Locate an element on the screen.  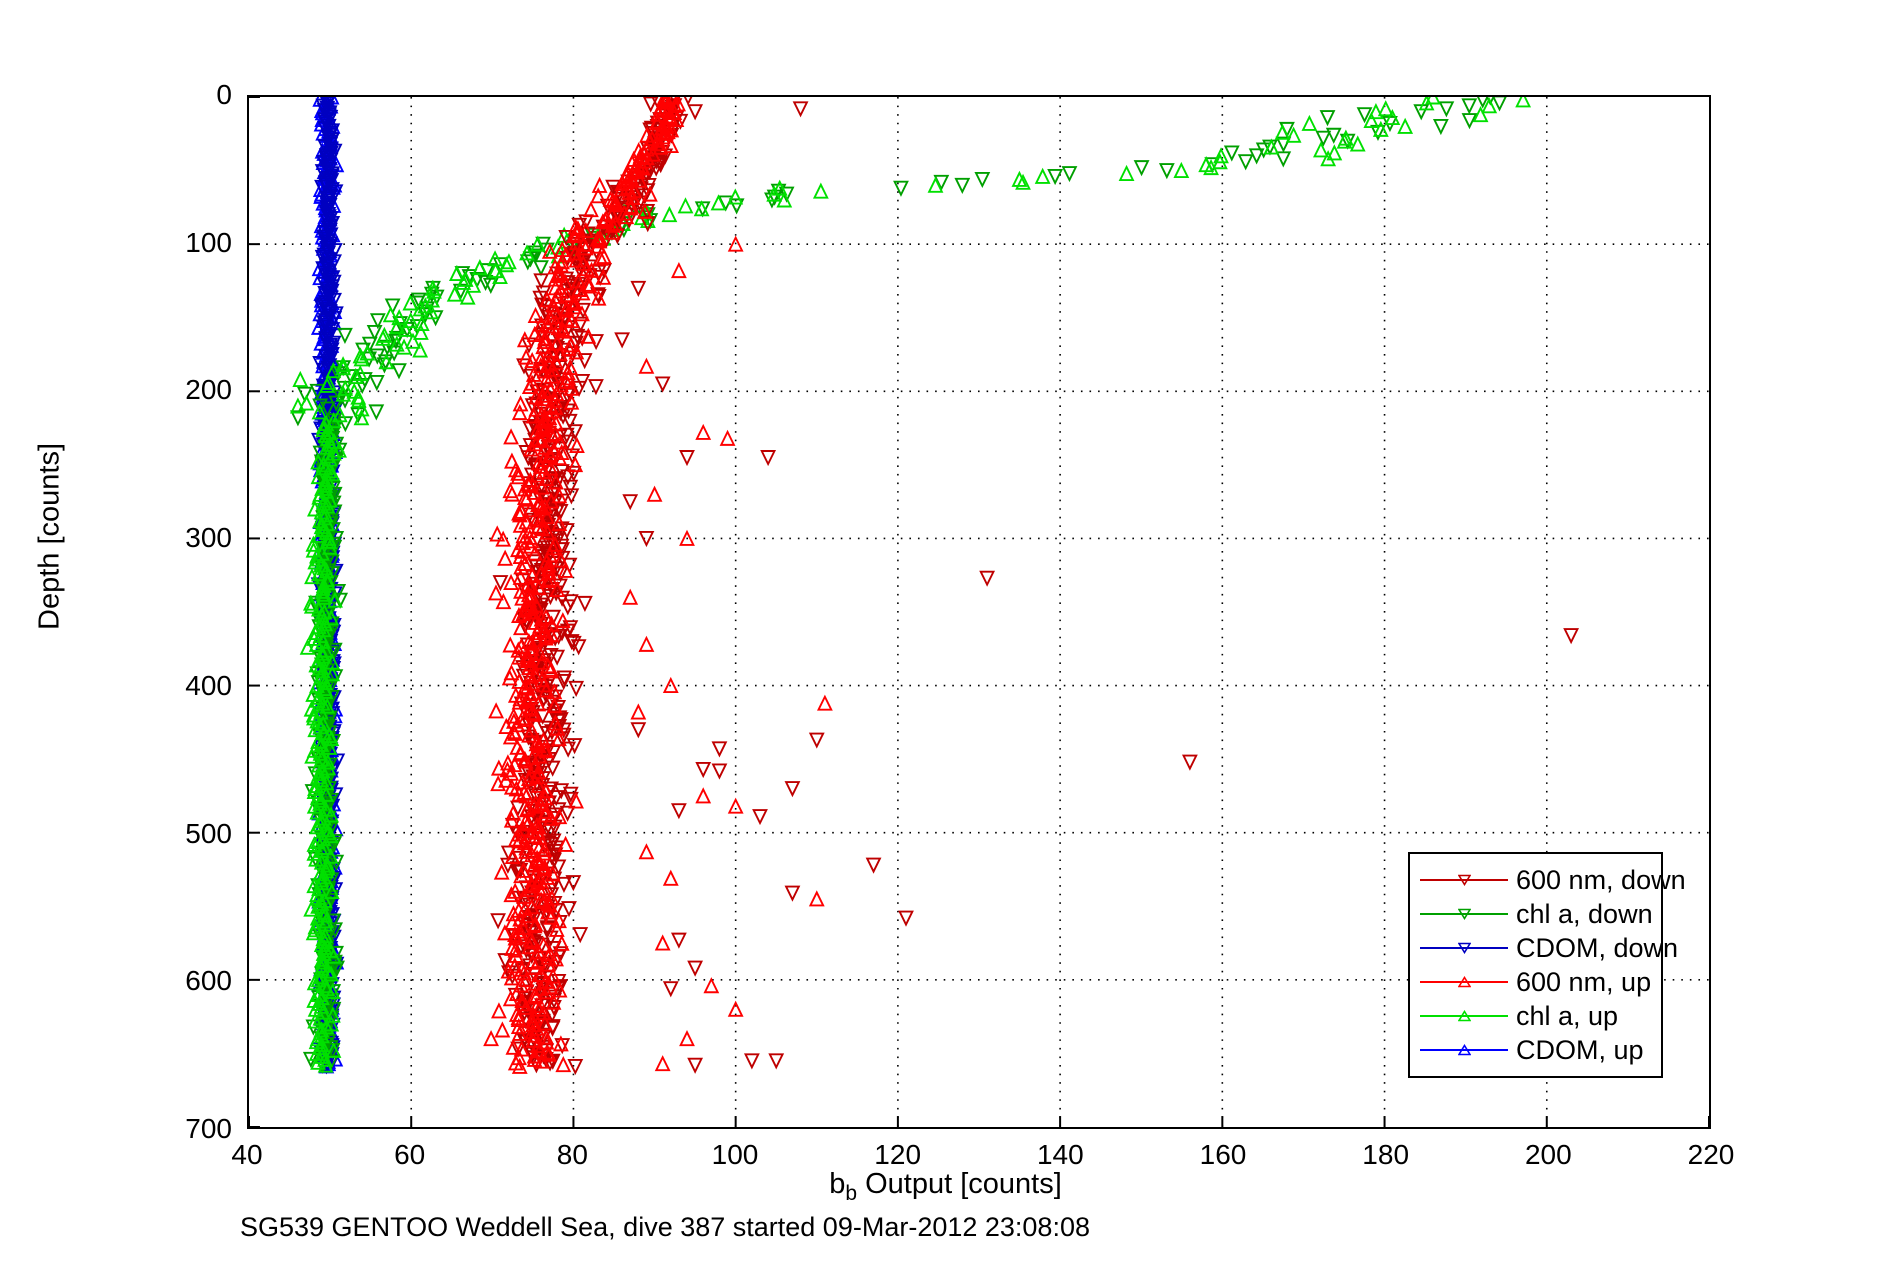
legend-line is located at coordinates (1464, 914).